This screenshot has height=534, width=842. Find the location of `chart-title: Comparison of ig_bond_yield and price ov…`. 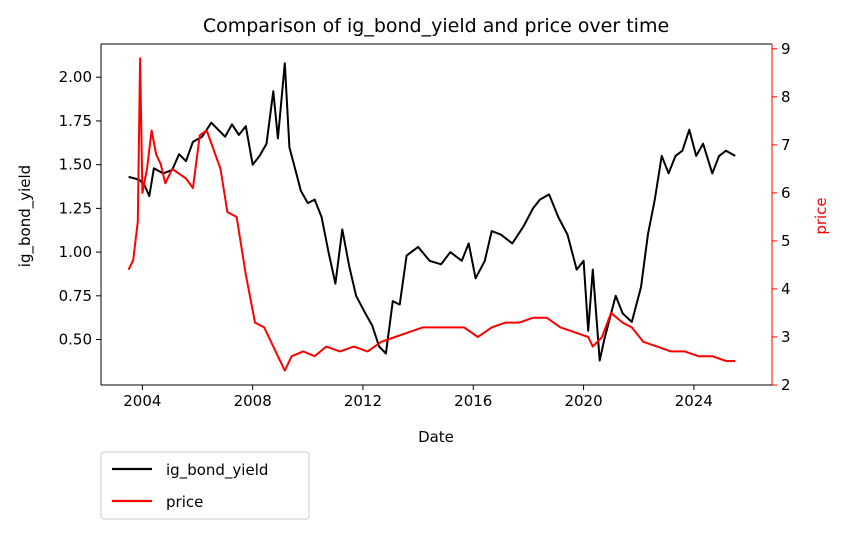

chart-title: Comparison of ig_bond_yield and price ov… is located at coordinates (436, 26).